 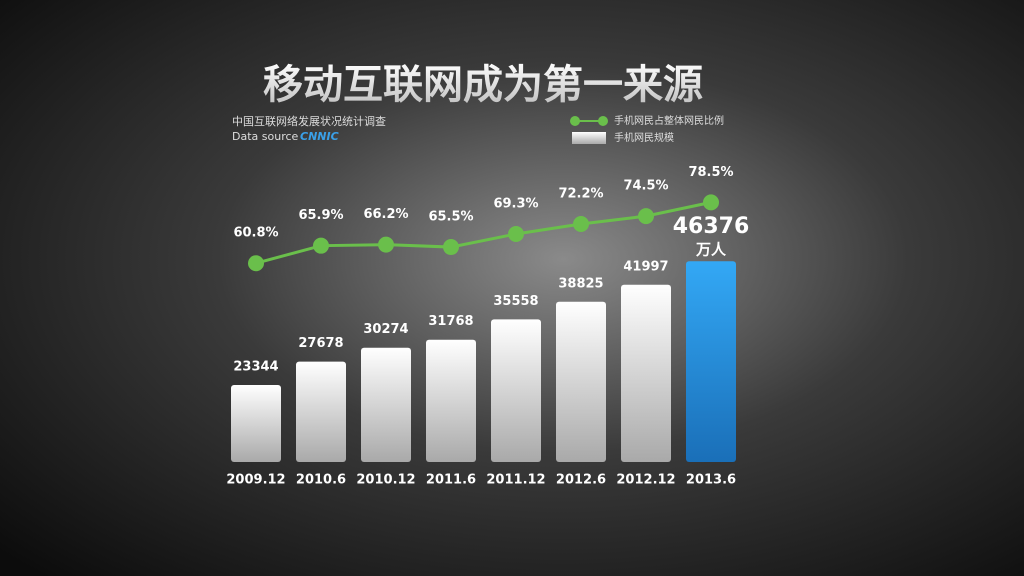 What do you see at coordinates (589, 138) in the screenshot?
I see `legend-bar-swatch` at bounding box center [589, 138].